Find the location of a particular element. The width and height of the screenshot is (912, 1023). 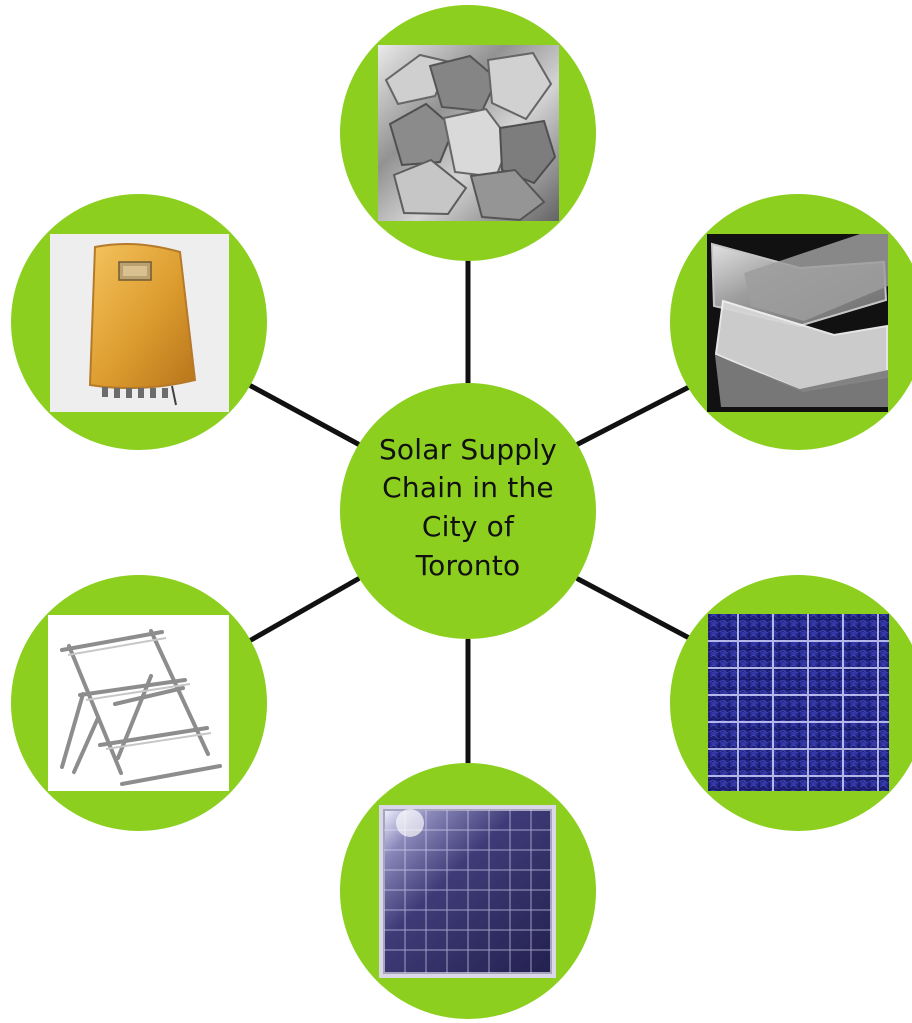

node-solar-panel-module is located at coordinates (468, 891).